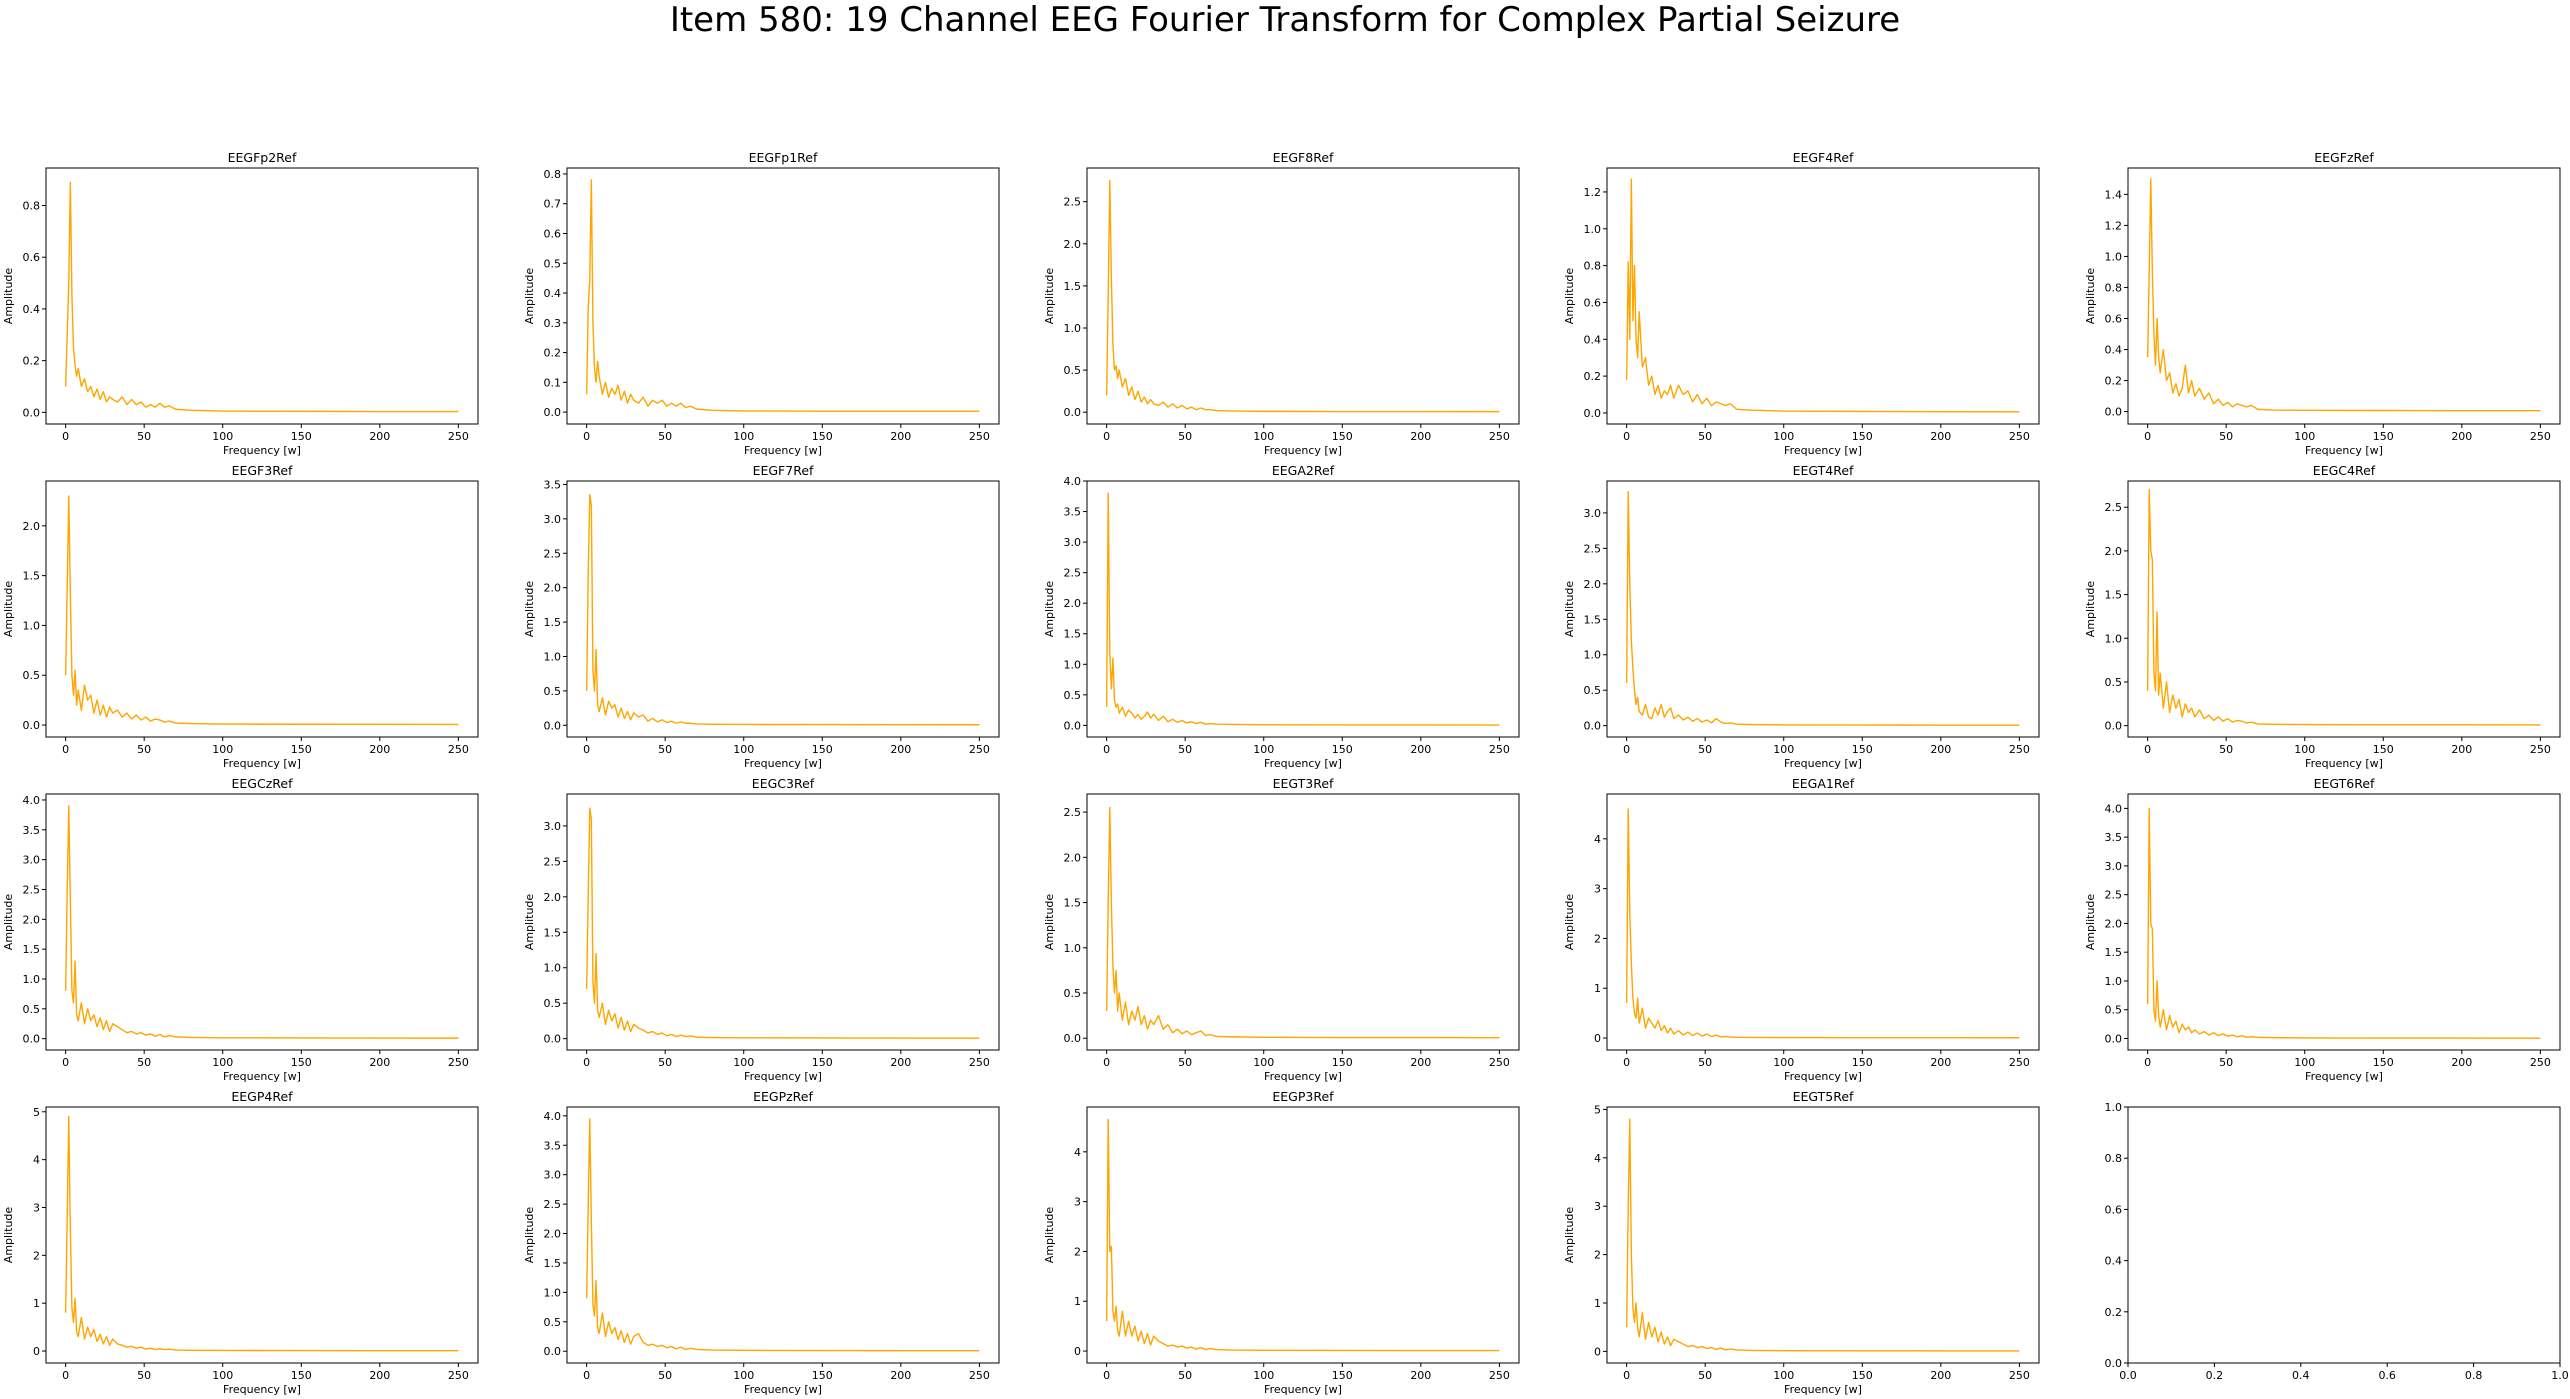  What do you see at coordinates (263, 783) in the screenshot?
I see `subplot-title: EEGCzRef` at bounding box center [263, 783].